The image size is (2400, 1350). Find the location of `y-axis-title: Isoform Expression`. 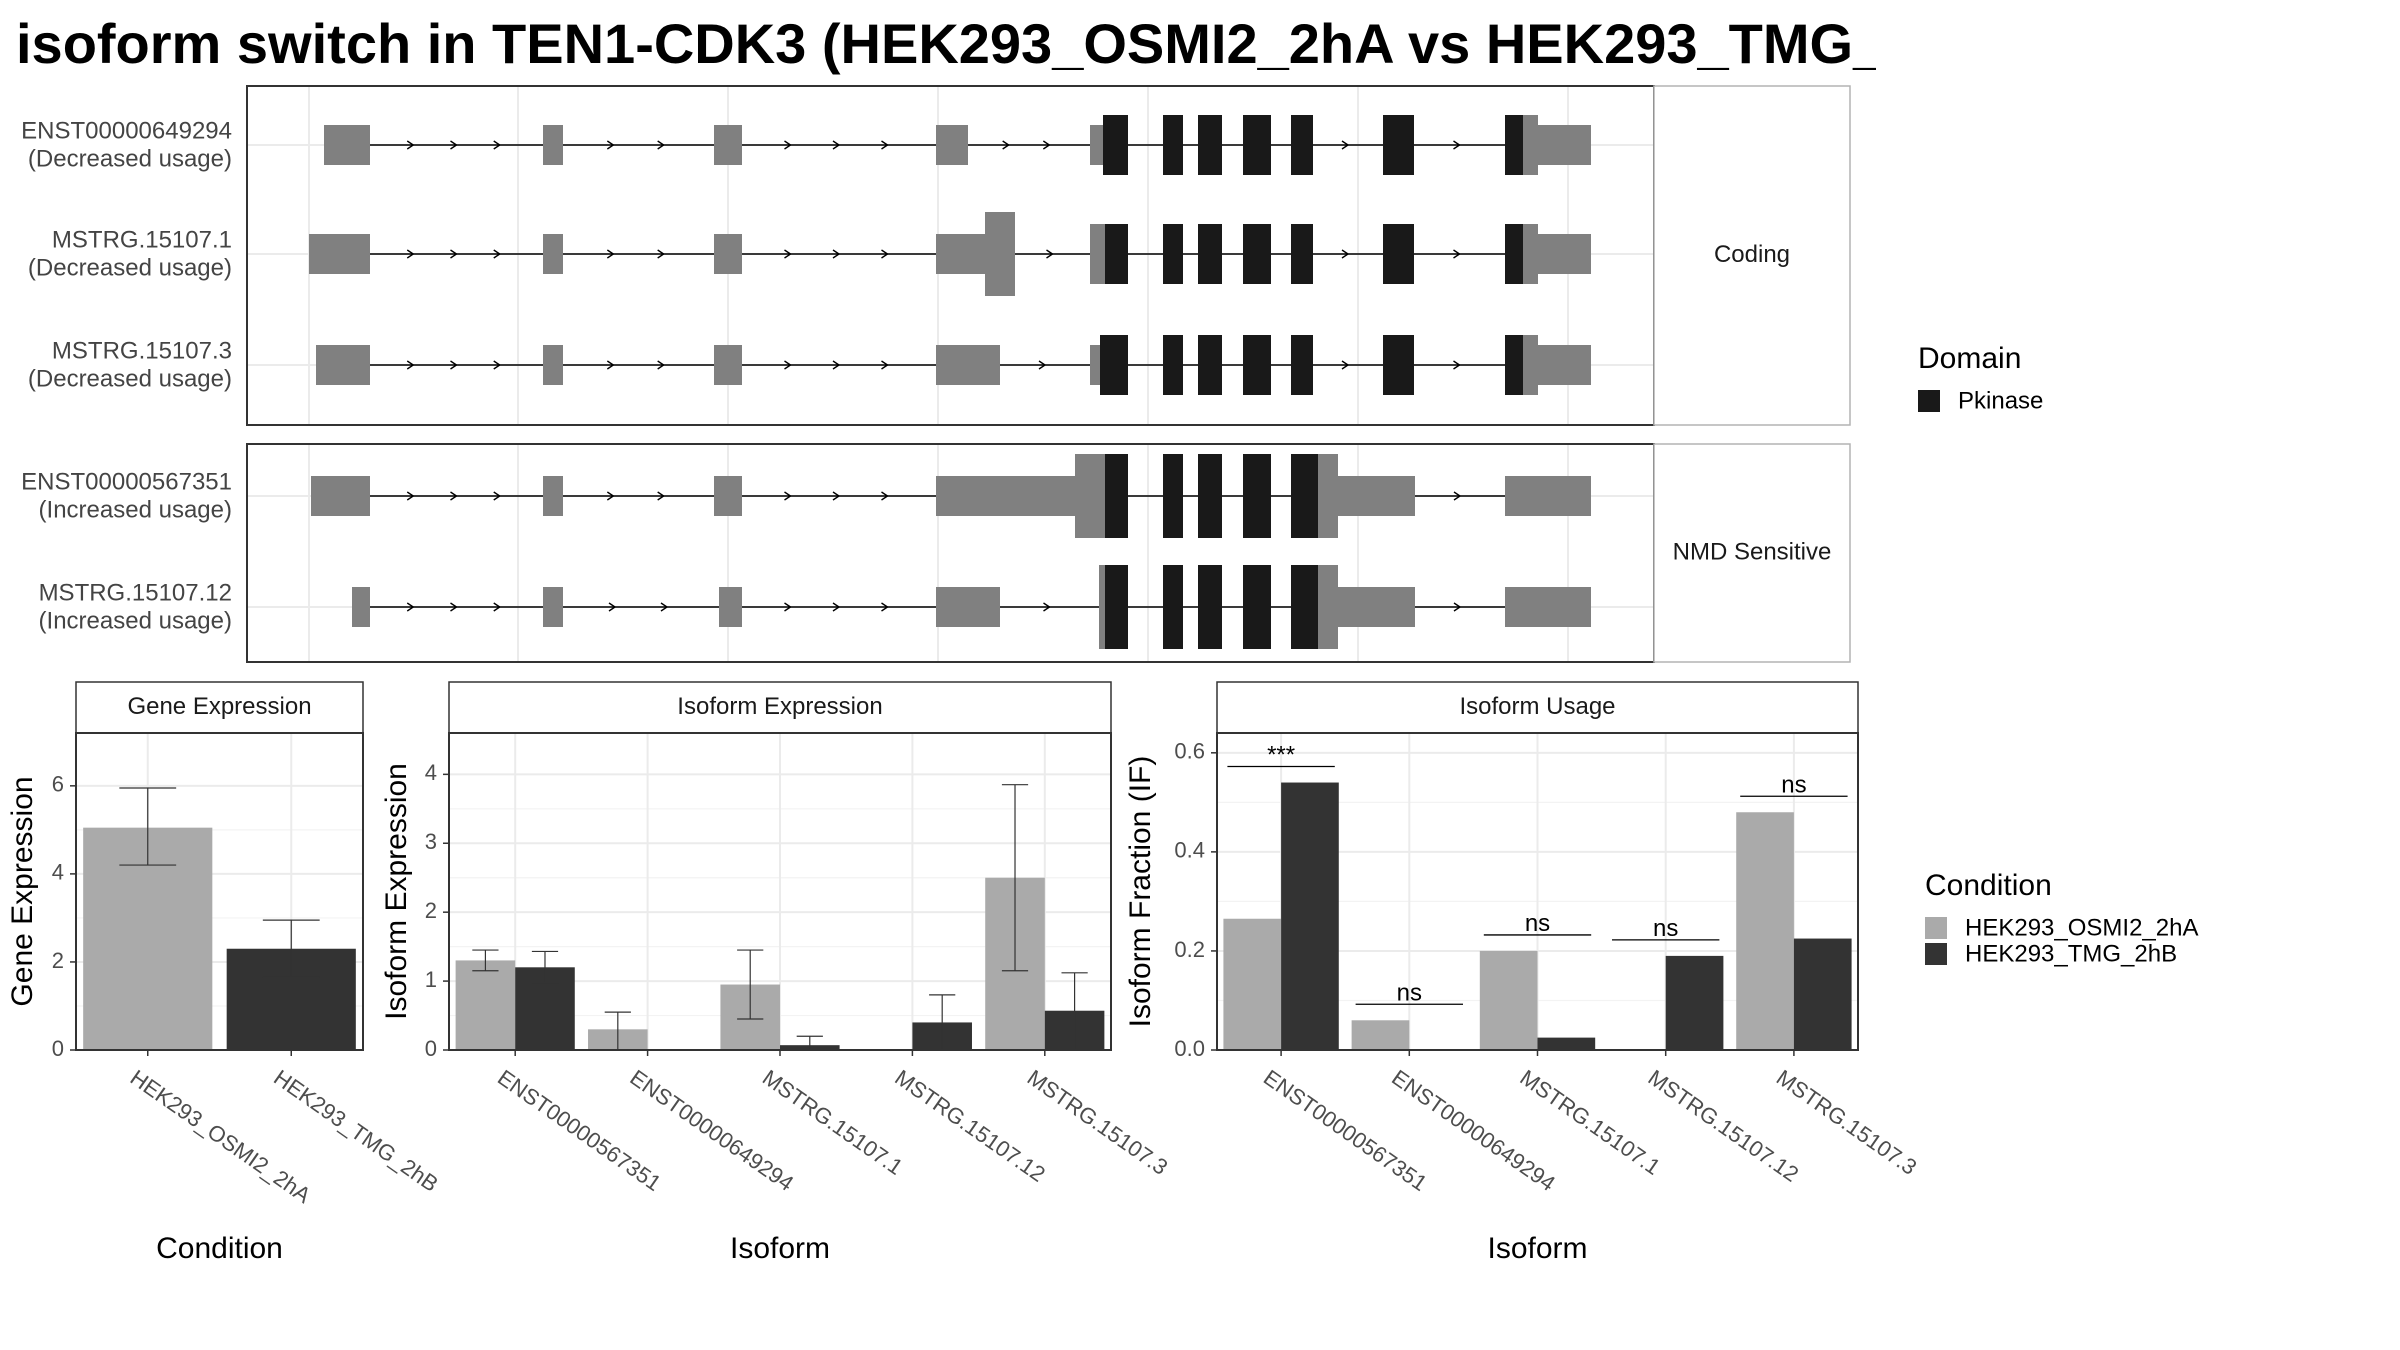

y-axis-title: Isoform Expression is located at coordinates (396, 891).